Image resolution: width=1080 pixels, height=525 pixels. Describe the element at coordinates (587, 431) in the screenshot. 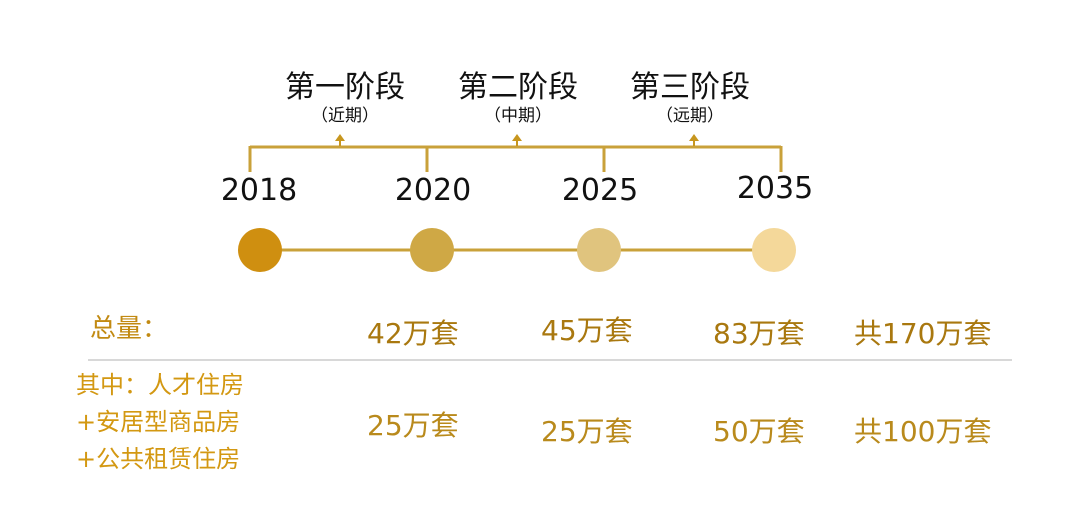

I see `sub-value-2025: 25万套` at that location.